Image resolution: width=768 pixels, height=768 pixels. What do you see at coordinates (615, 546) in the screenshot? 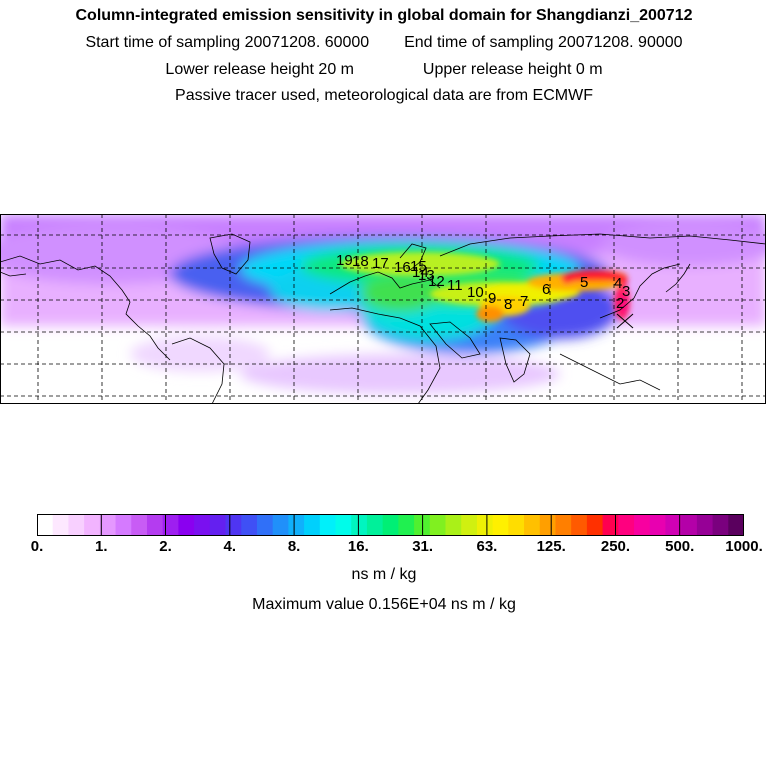
I see `colorbar-tick-label: 250.` at bounding box center [615, 546].